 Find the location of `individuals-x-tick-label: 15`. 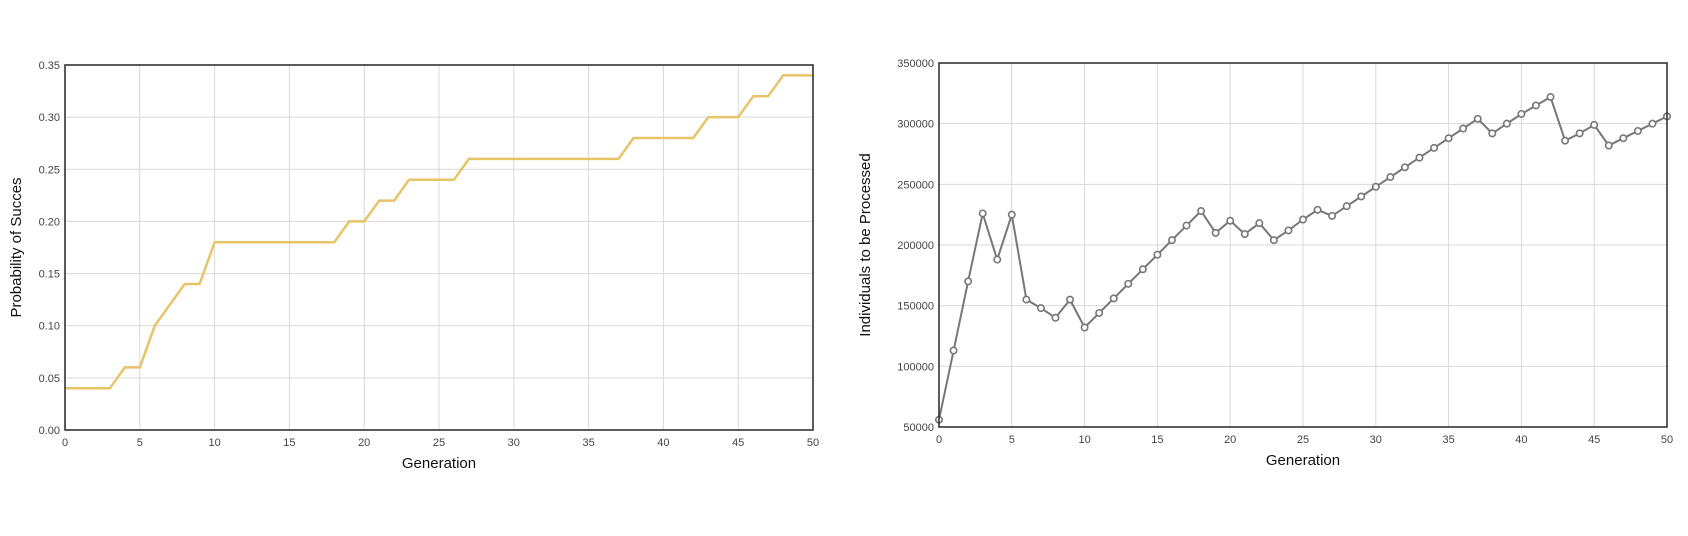

individuals-x-tick-label: 15 is located at coordinates (1157, 440).